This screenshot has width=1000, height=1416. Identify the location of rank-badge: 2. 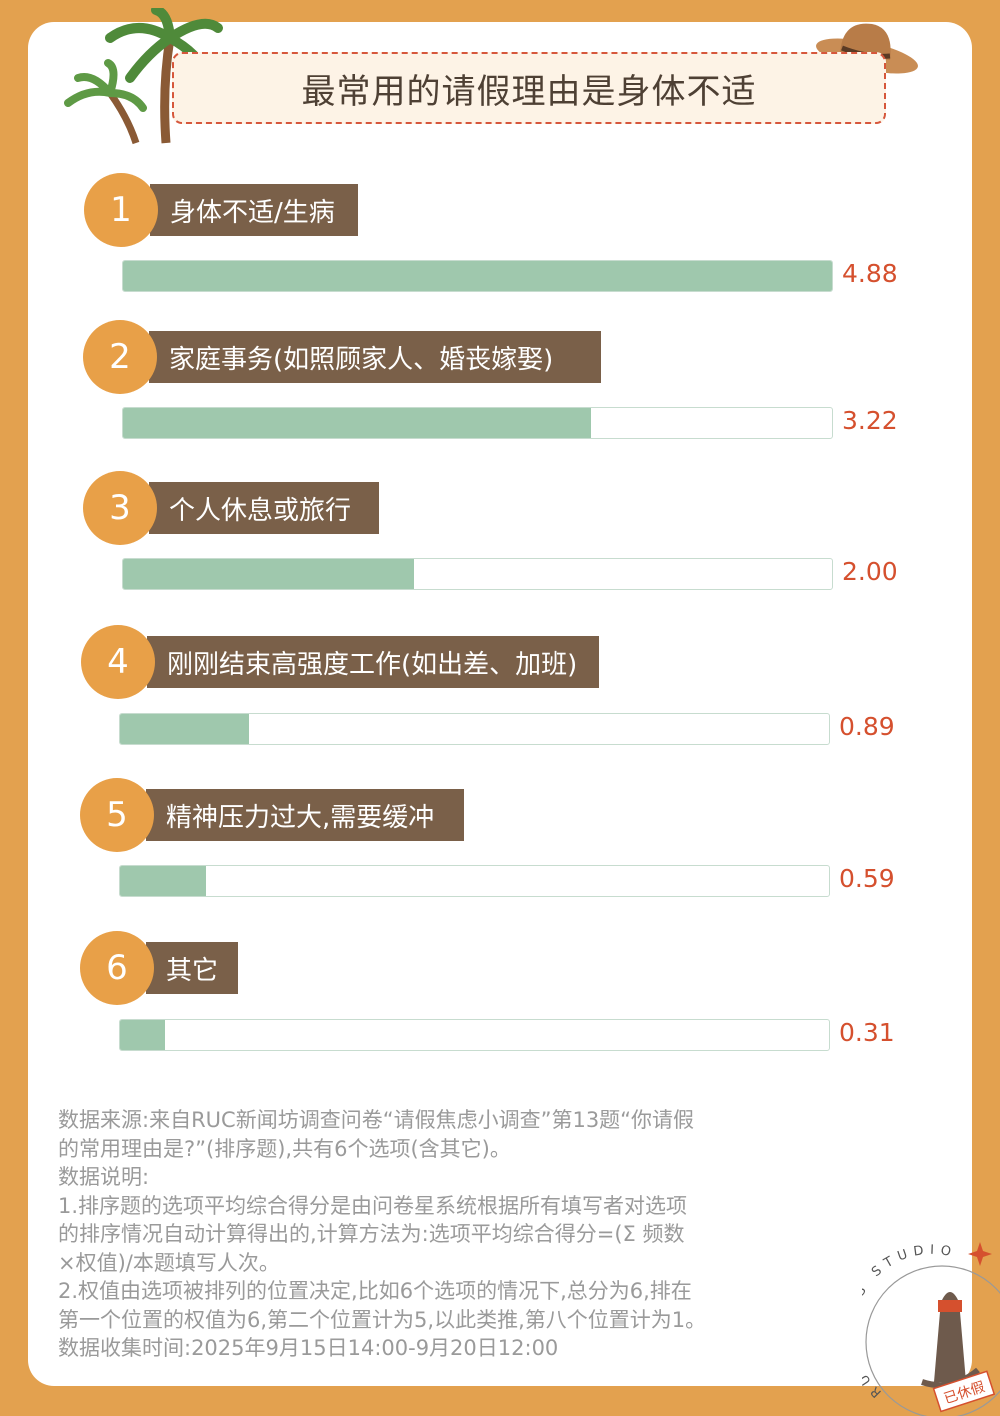
(120, 357).